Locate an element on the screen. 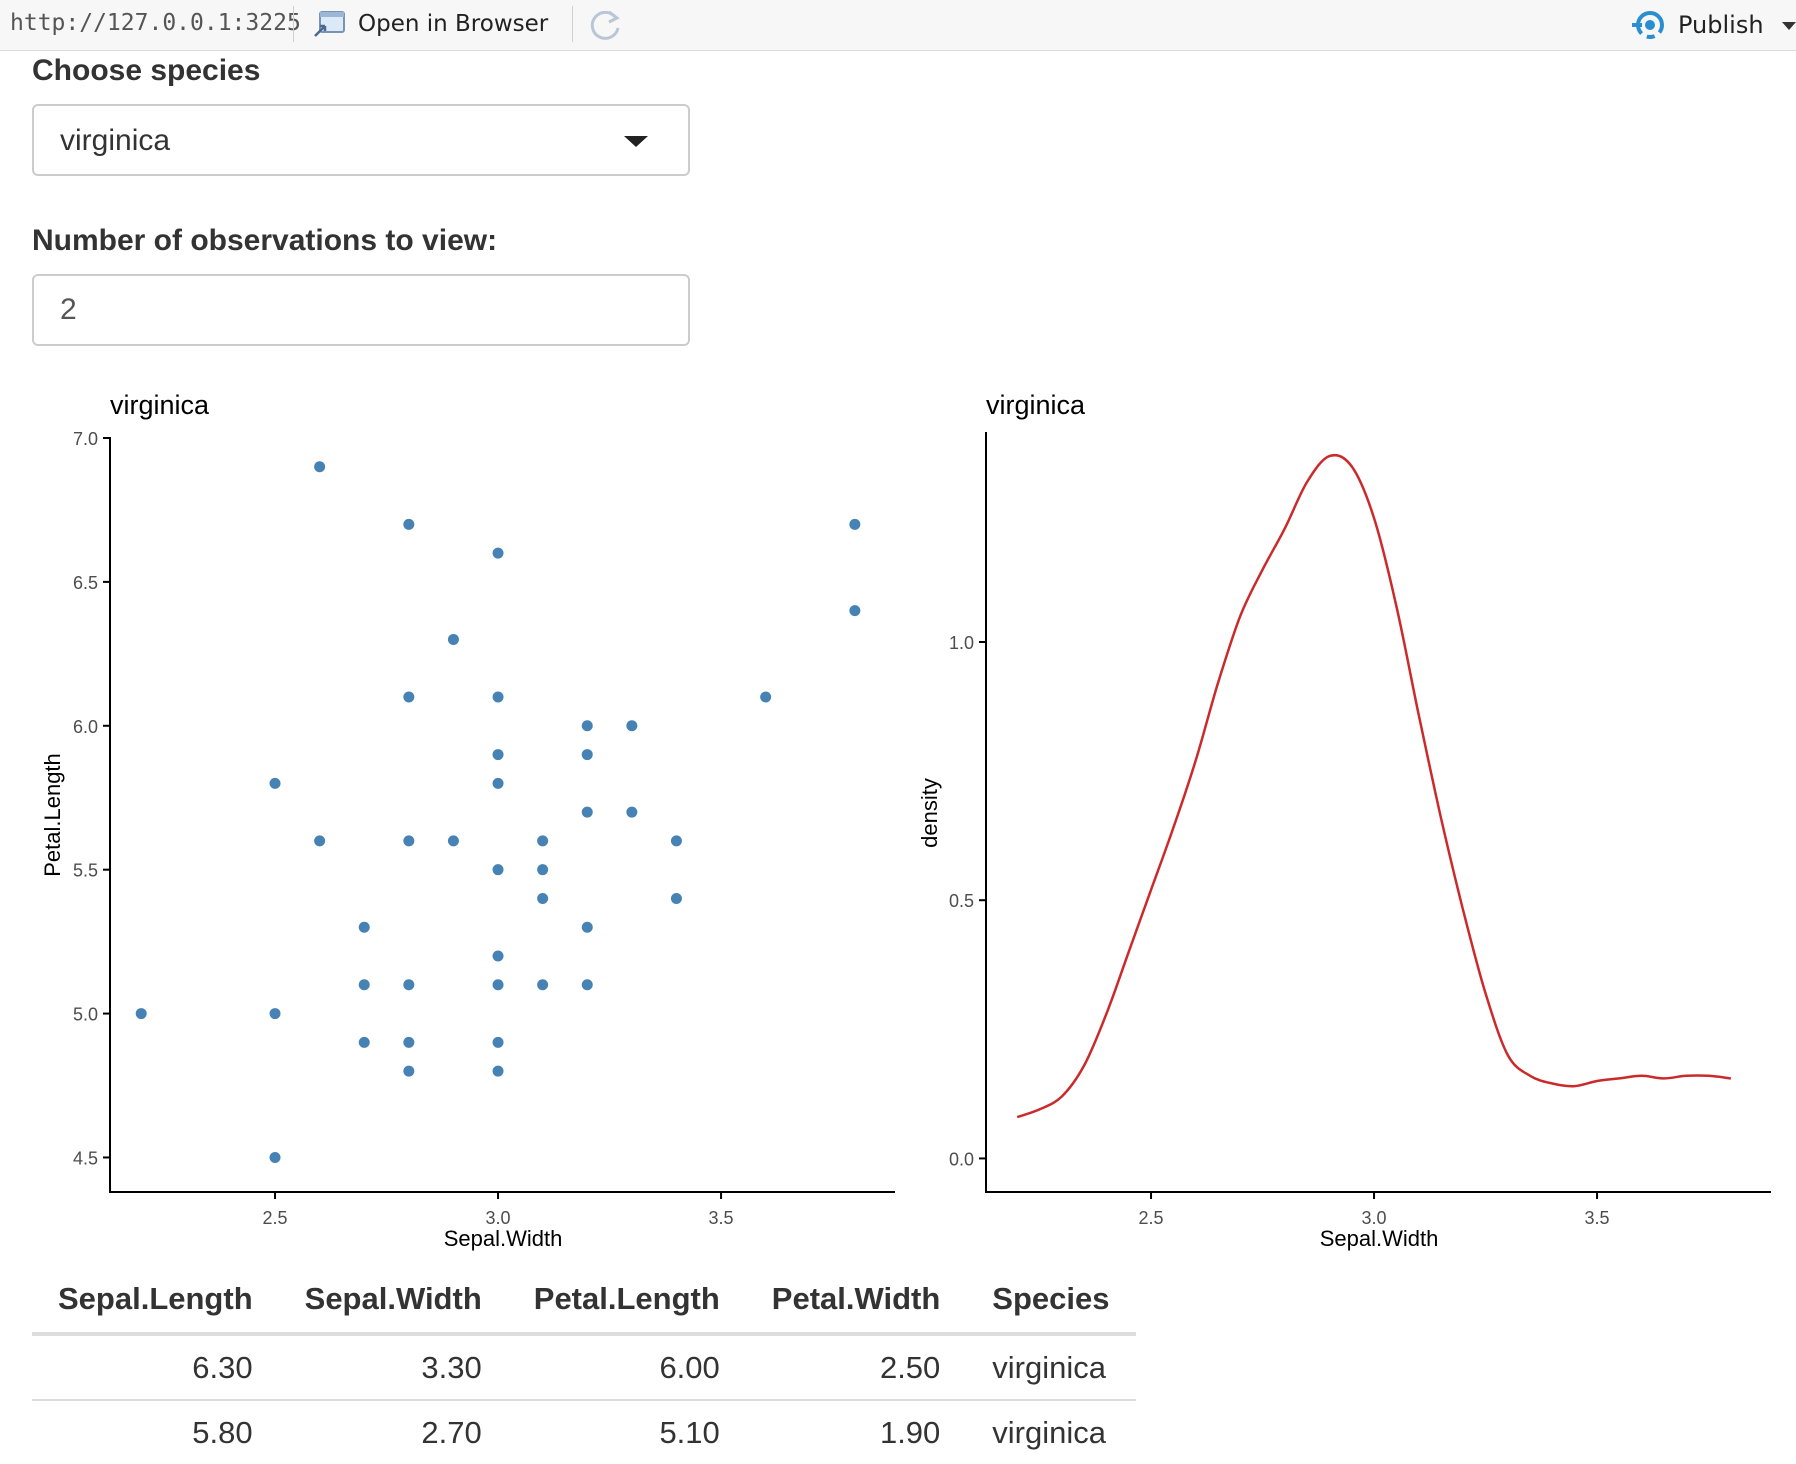 The width and height of the screenshot is (1796, 1464). y-tick-label: 5.5 is located at coordinates (85, 871).